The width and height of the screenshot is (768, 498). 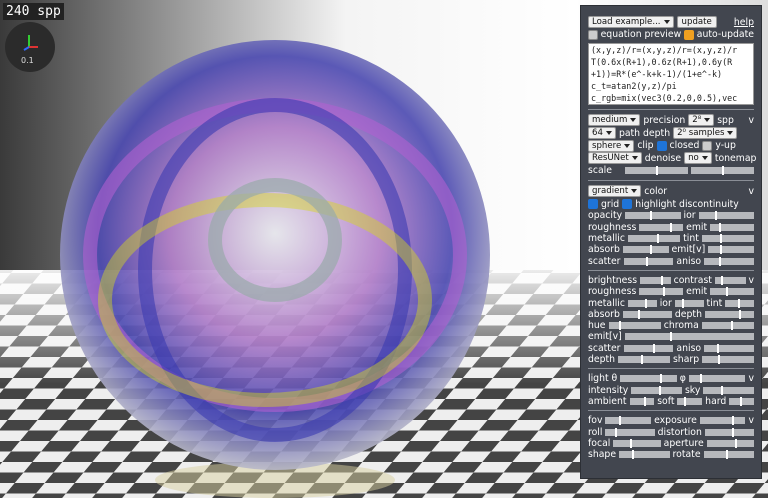 I want to click on slider-row: intensity sky, so click(x=671, y=390).